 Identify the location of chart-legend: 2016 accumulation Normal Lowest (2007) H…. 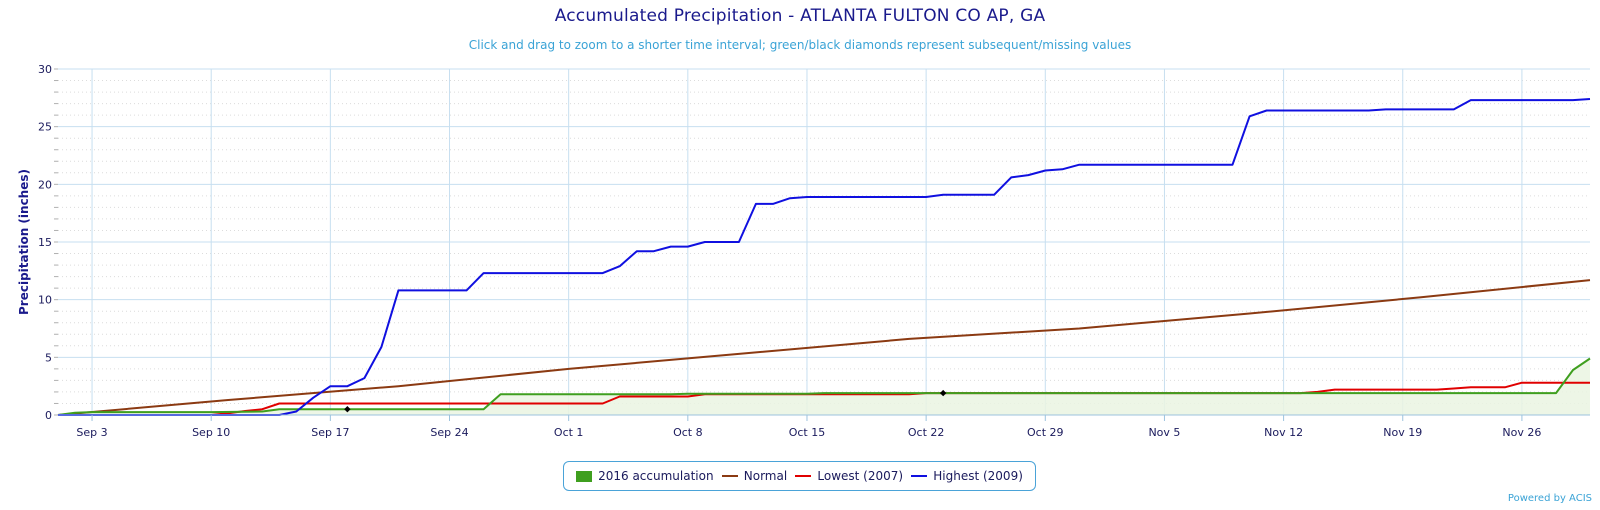
(799, 476).